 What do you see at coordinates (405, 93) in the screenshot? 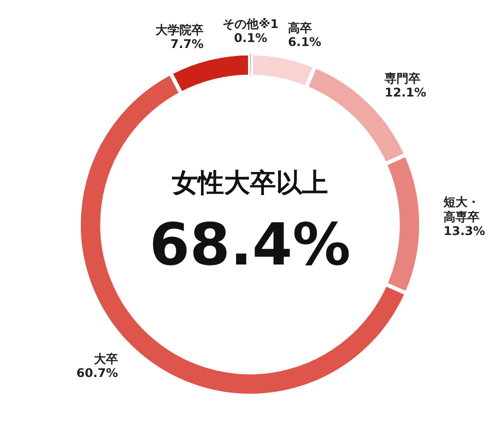
I see `data-label: 12.1%` at bounding box center [405, 93].